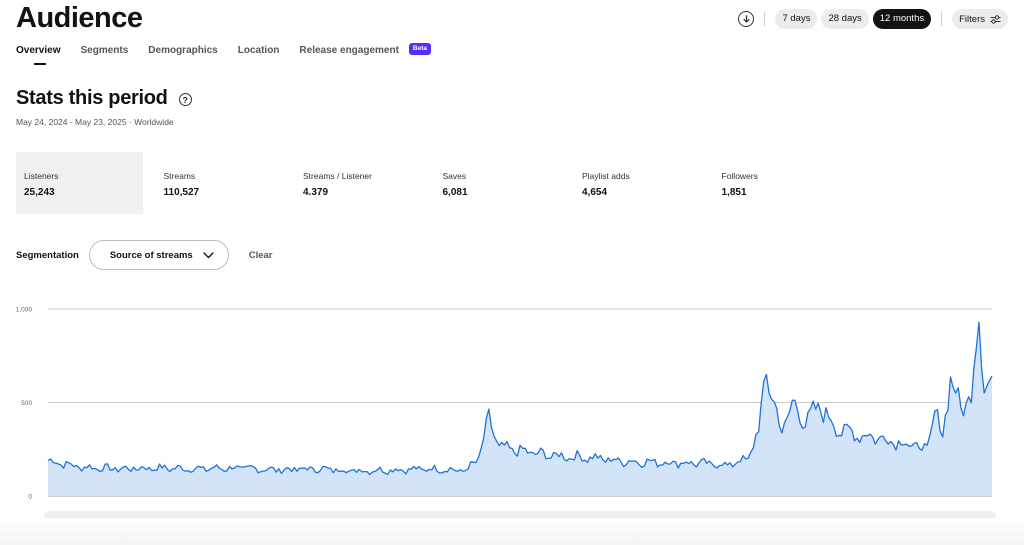 Image resolution: width=1024 pixels, height=545 pixels. Describe the element at coordinates (644, 183) in the screenshot. I see `metric-playlist-adds: Playlist adds 4,654` at that location.